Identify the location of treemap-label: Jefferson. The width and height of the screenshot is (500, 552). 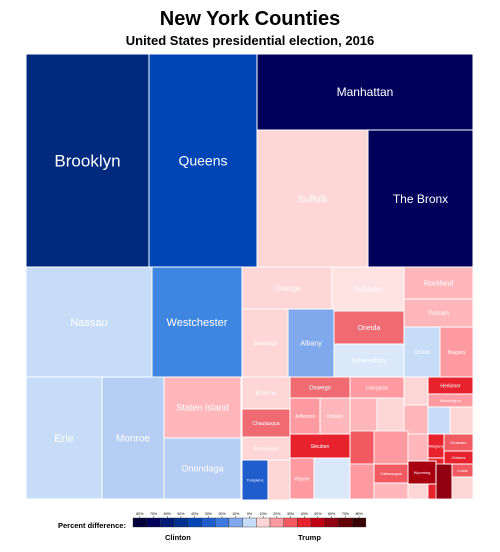
(305, 417).